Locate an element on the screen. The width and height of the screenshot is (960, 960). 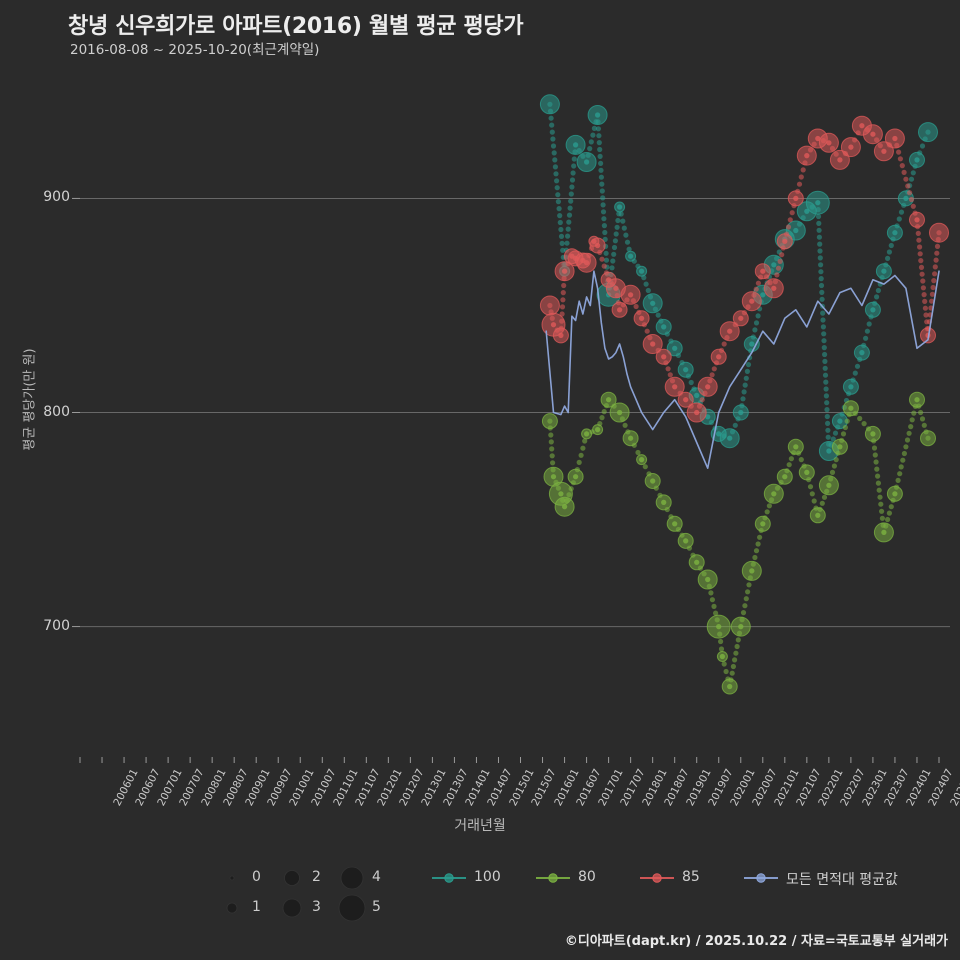
legend-size-label: 4 is located at coordinates (376, 877).